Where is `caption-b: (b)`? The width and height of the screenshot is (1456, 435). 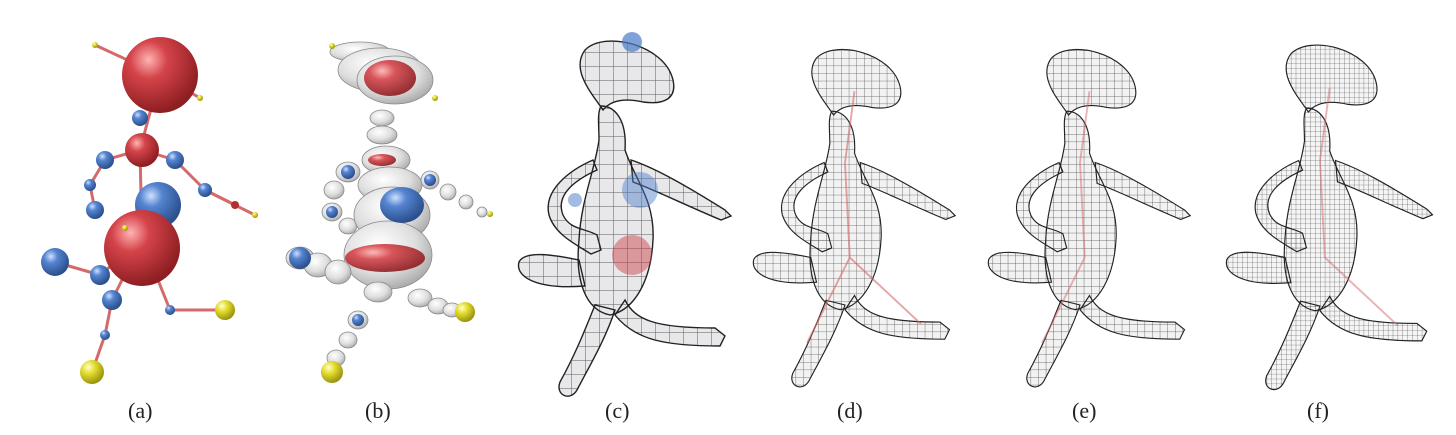 caption-b: (b) is located at coordinates (378, 410).